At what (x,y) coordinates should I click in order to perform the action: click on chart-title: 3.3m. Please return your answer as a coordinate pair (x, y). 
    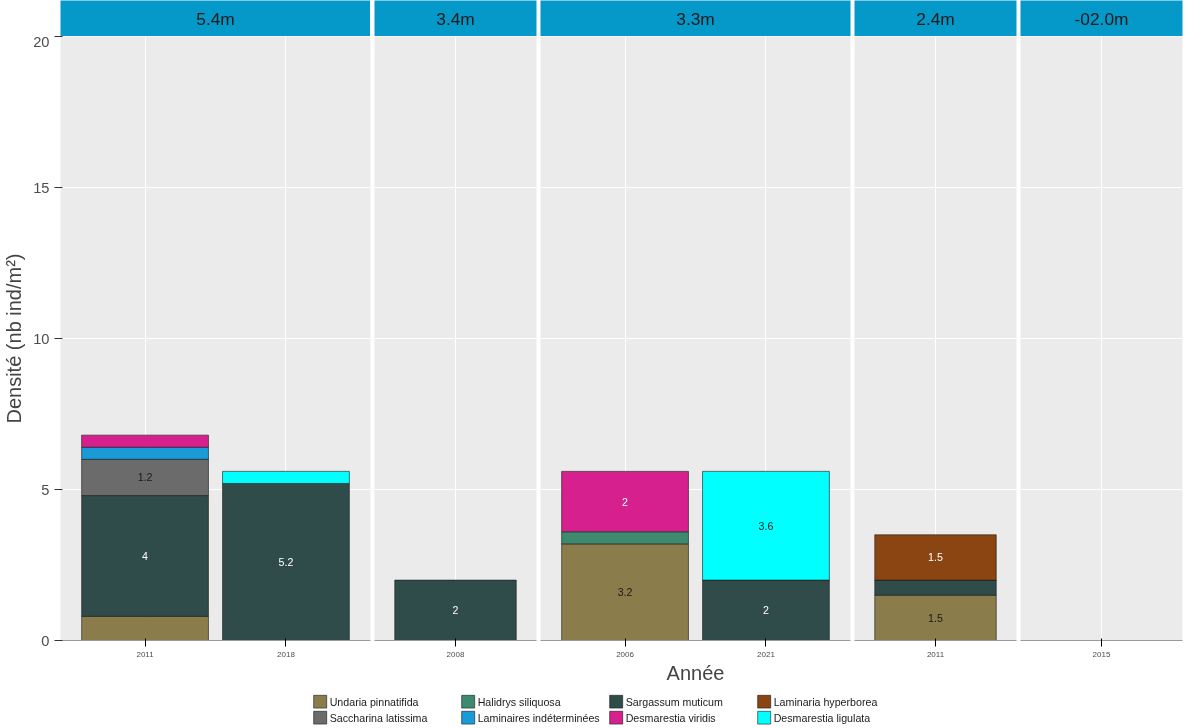
    Looking at the image, I should click on (695, 18).